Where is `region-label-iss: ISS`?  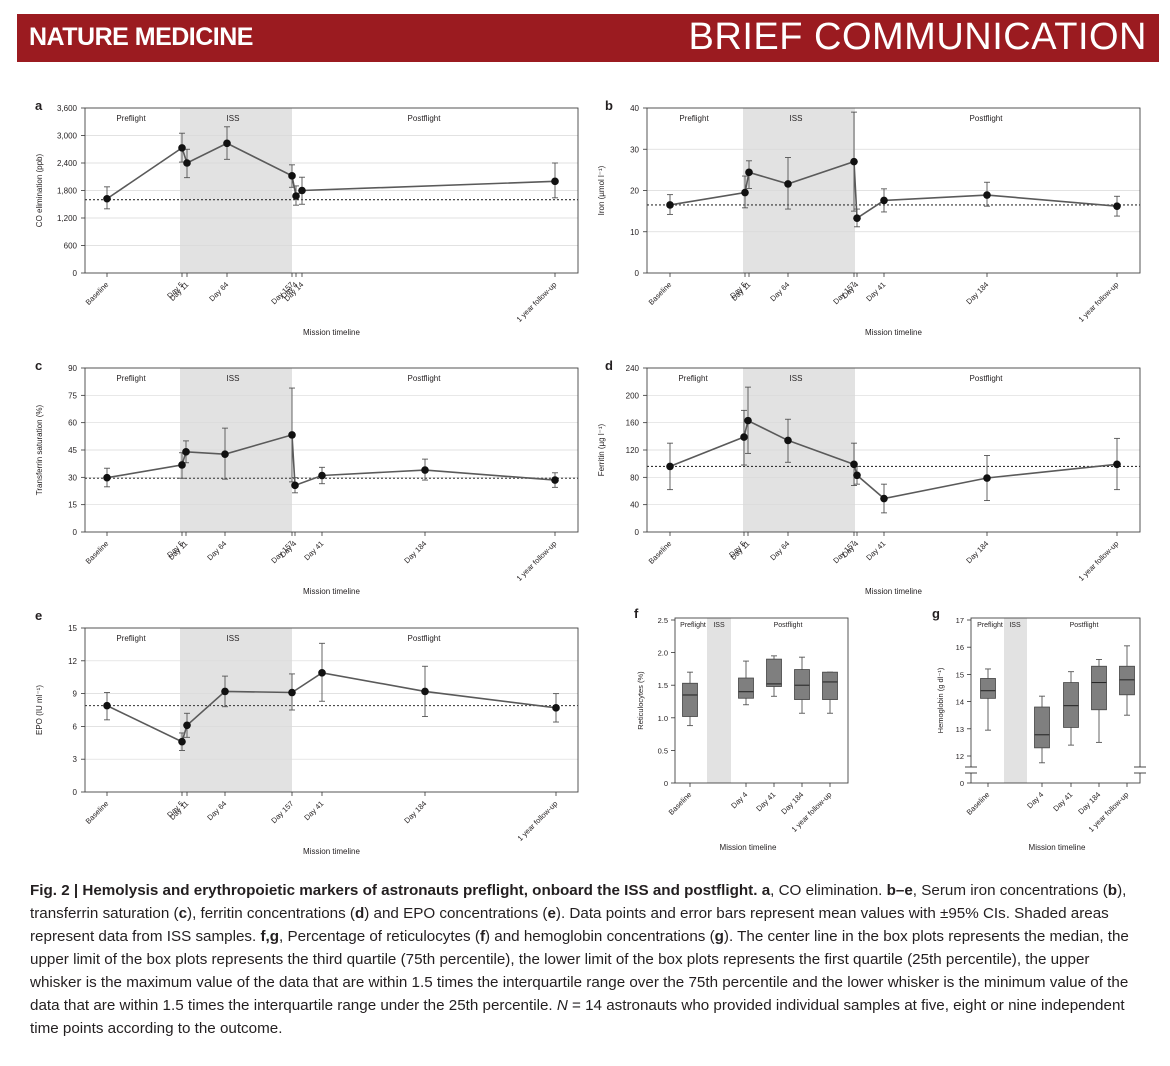
region-label-iss: ISS is located at coordinates (796, 118).